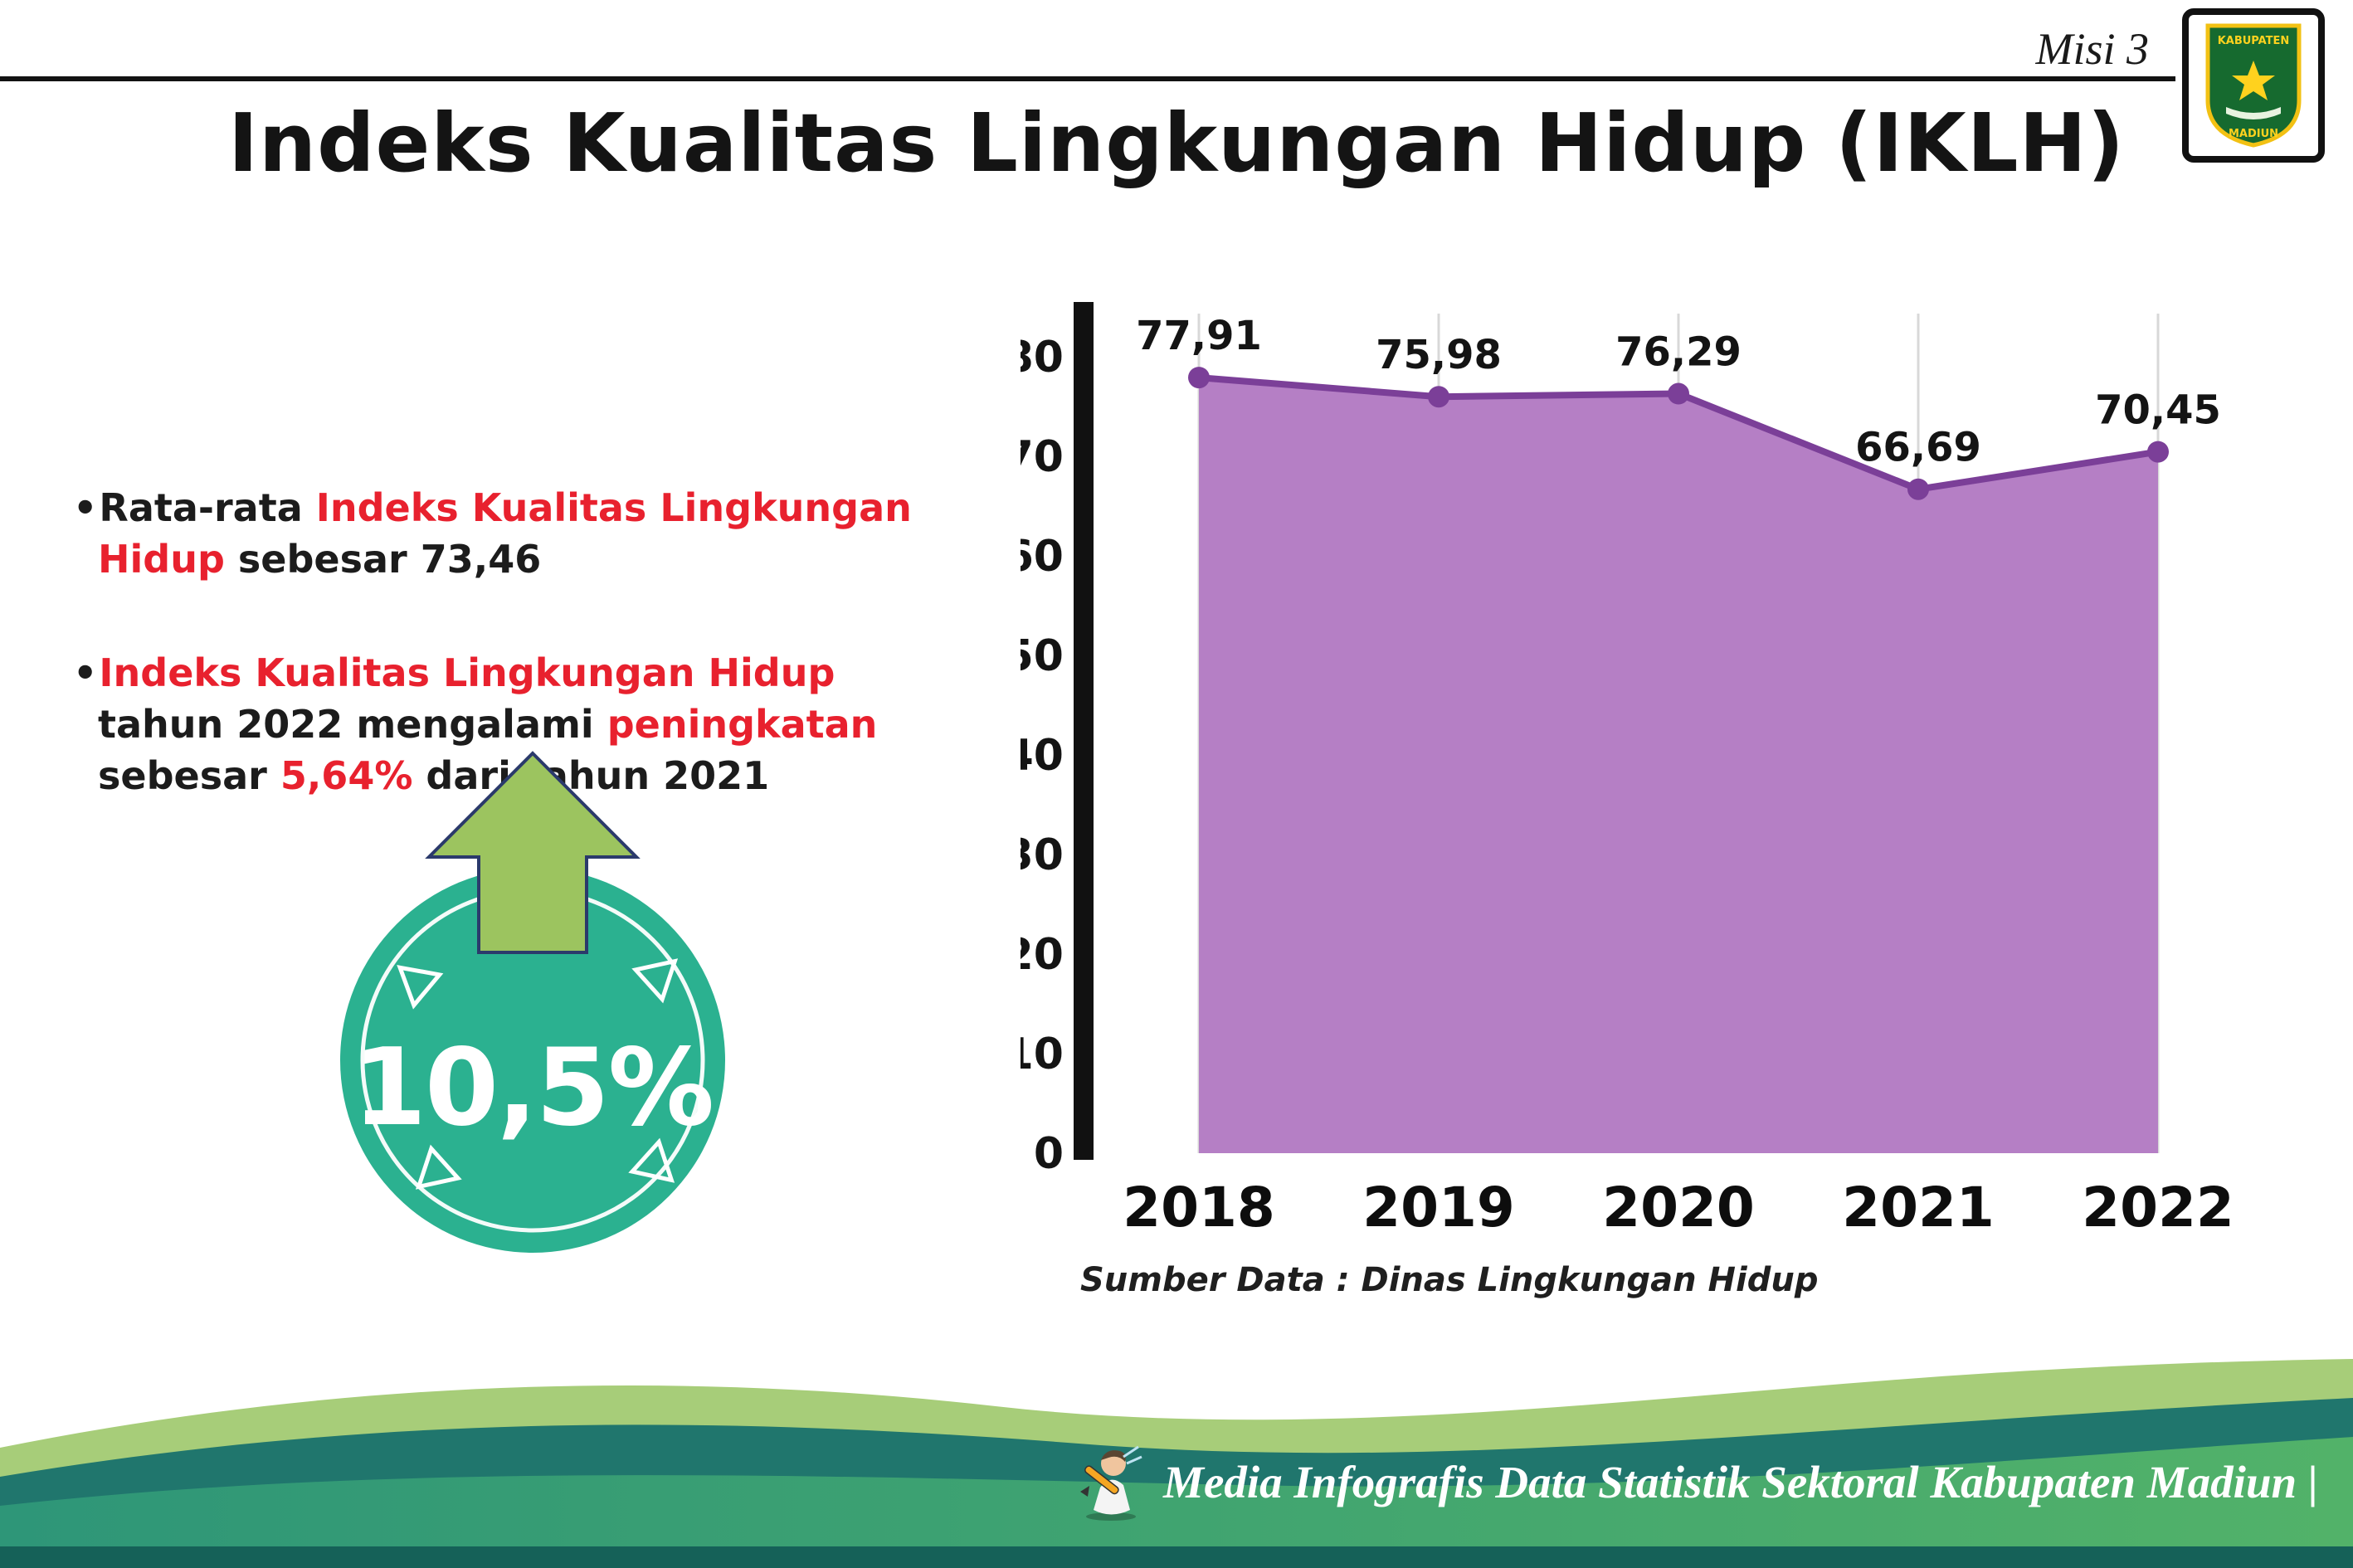  Describe the element at coordinates (2253, 134) in the screenshot. I see `logo-bottom-text: MADIUN` at that location.